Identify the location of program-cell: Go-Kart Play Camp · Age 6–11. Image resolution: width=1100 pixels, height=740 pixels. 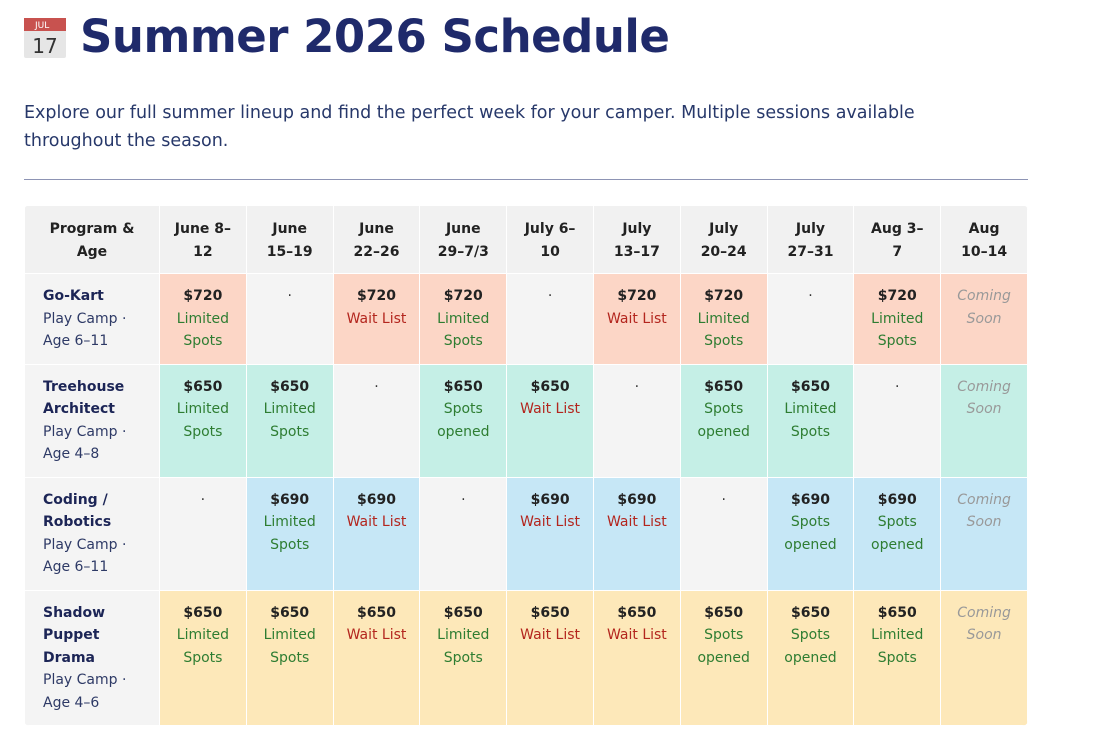
(92, 319).